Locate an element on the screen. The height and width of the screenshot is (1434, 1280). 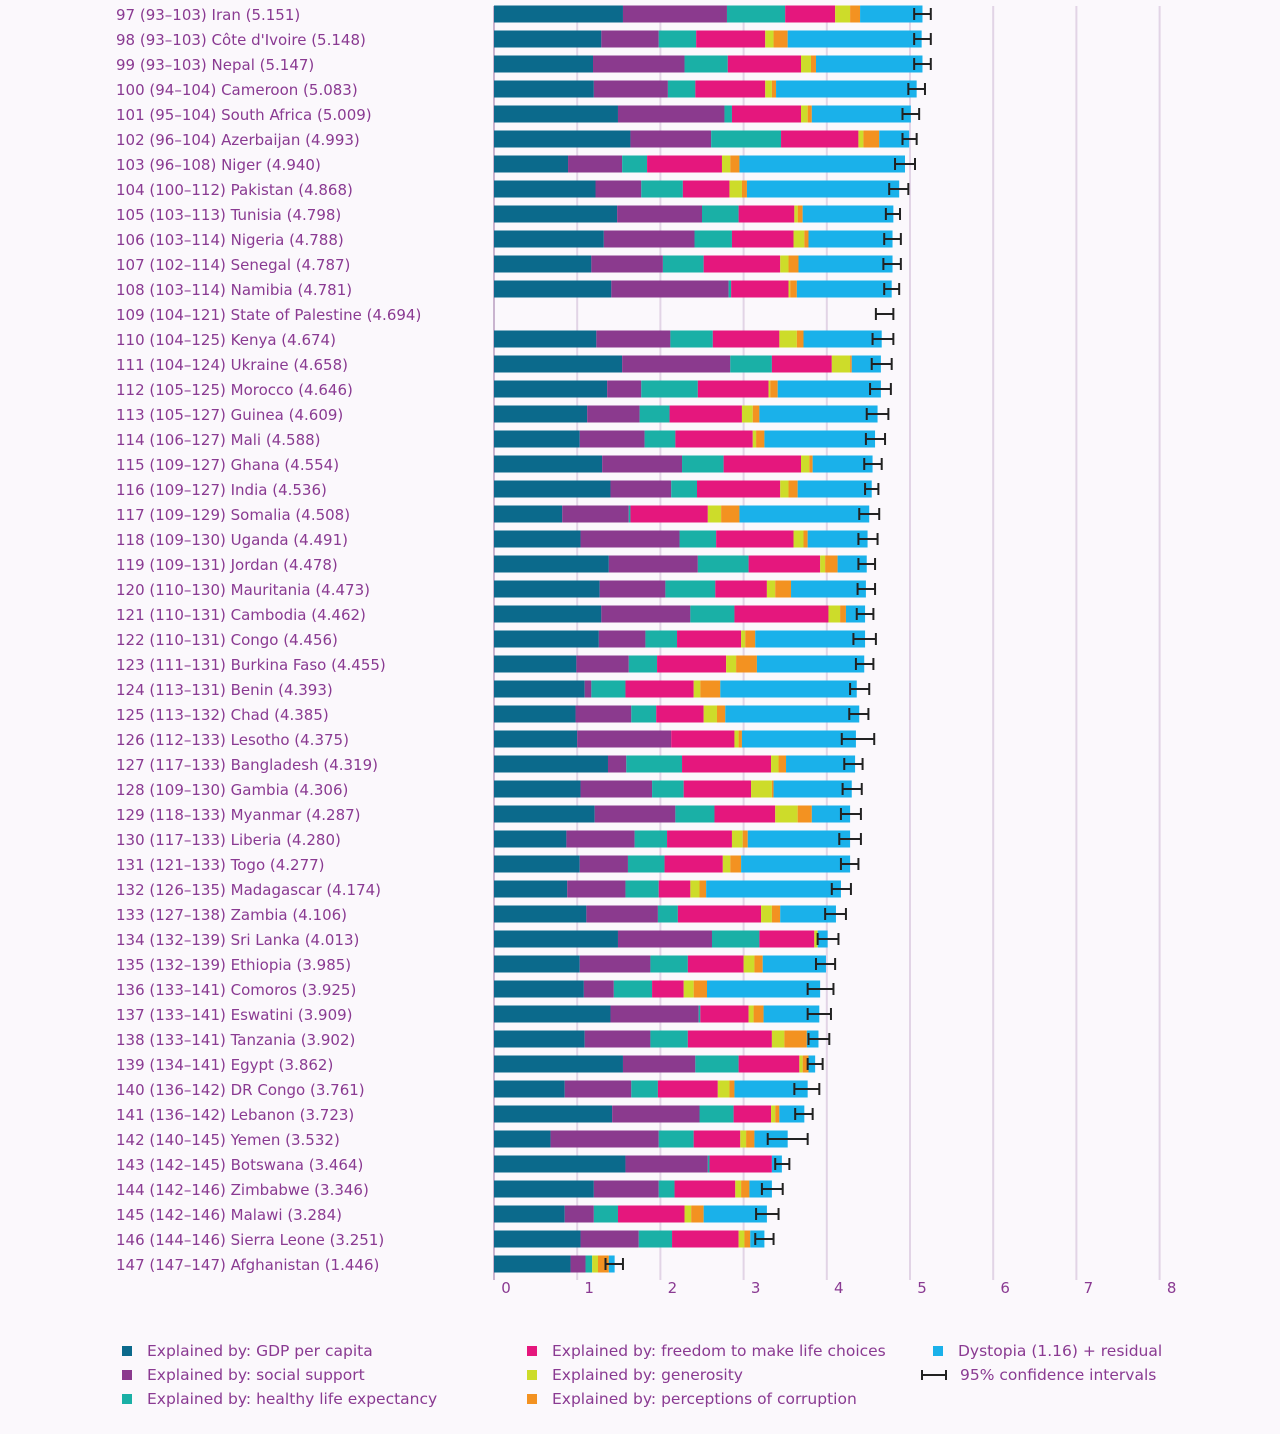
row-label: 108 (103–114) Namibia (4.781) is located at coordinates (234, 290).